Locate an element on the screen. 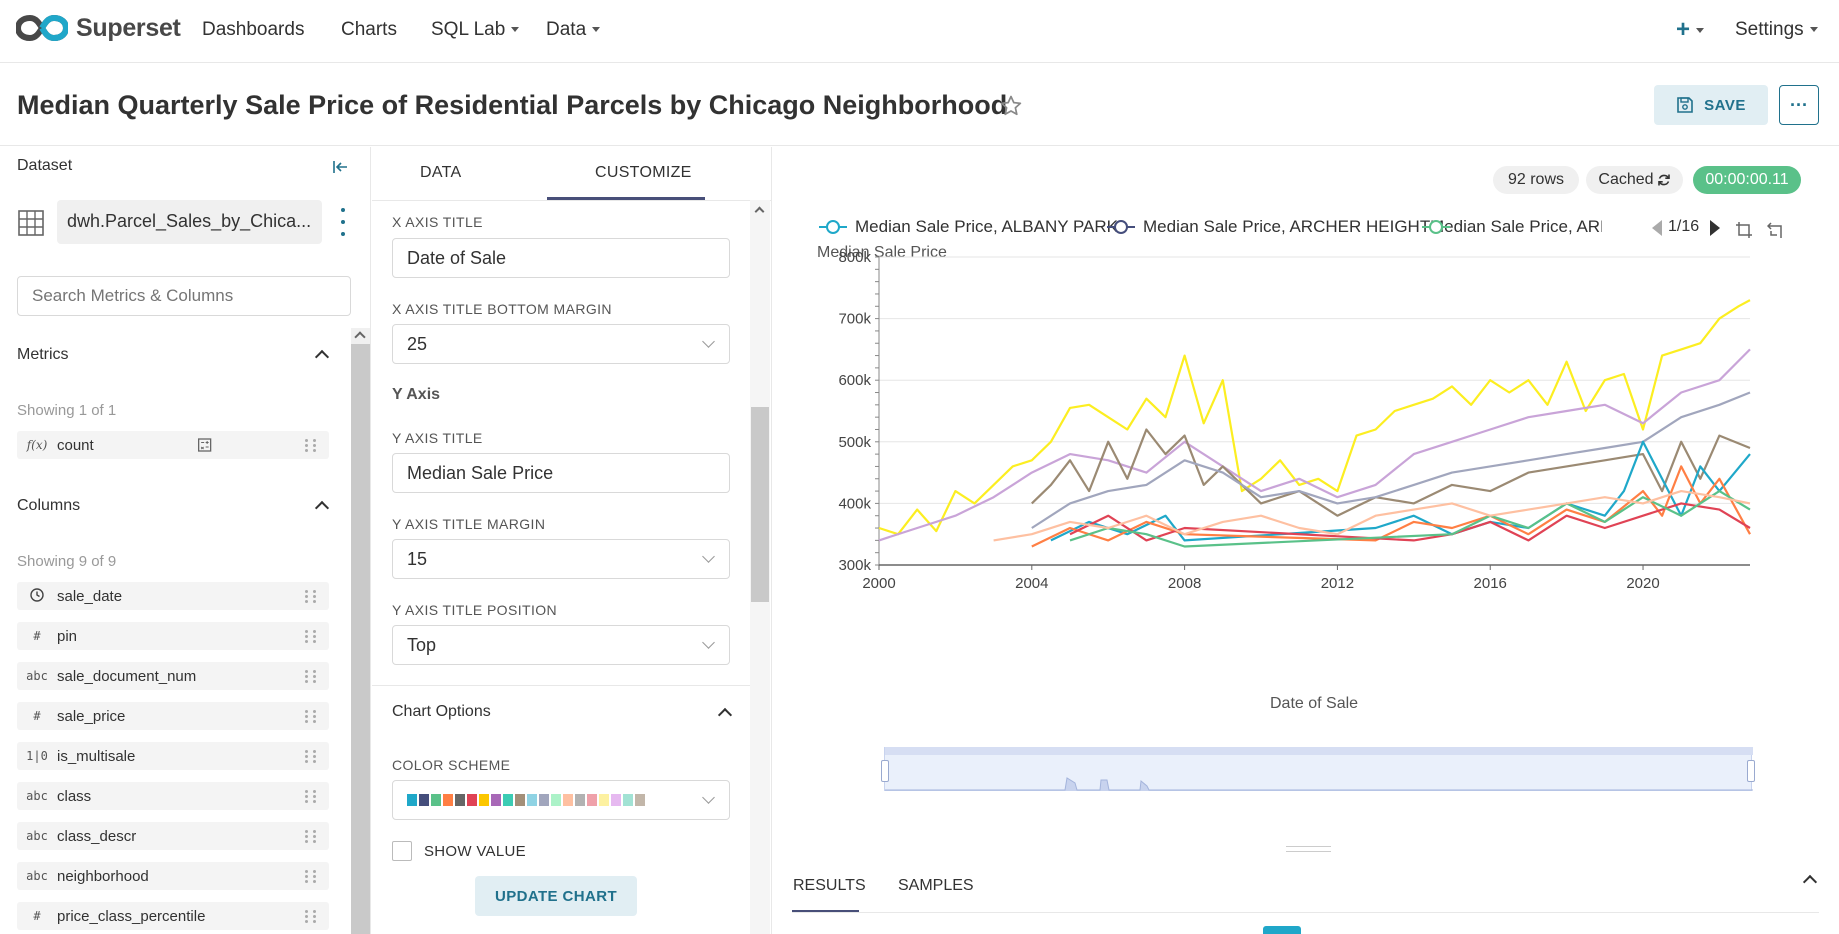  collapse-icon is located at coordinates (340, 167).